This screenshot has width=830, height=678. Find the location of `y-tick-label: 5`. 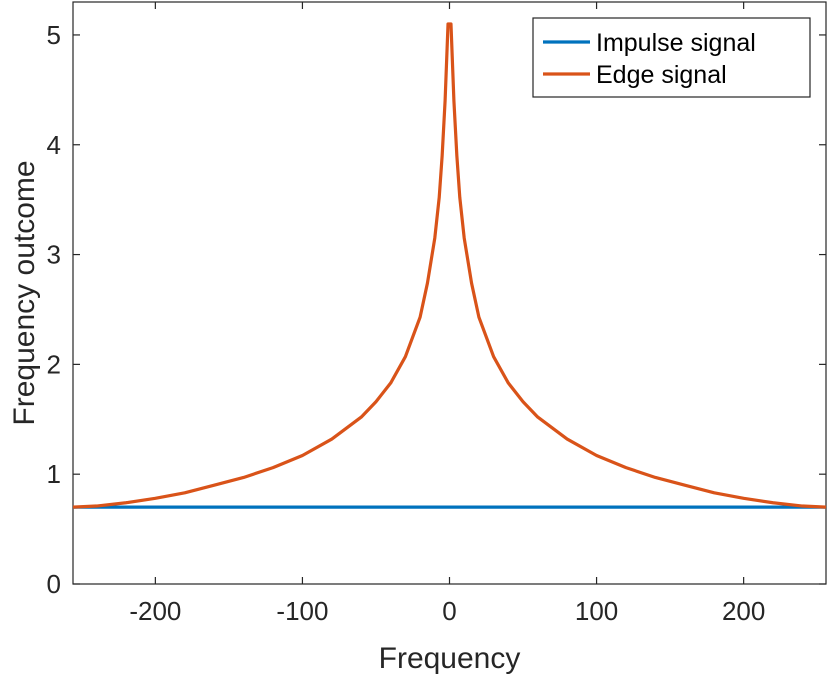

y-tick-label: 5 is located at coordinates (54, 35).